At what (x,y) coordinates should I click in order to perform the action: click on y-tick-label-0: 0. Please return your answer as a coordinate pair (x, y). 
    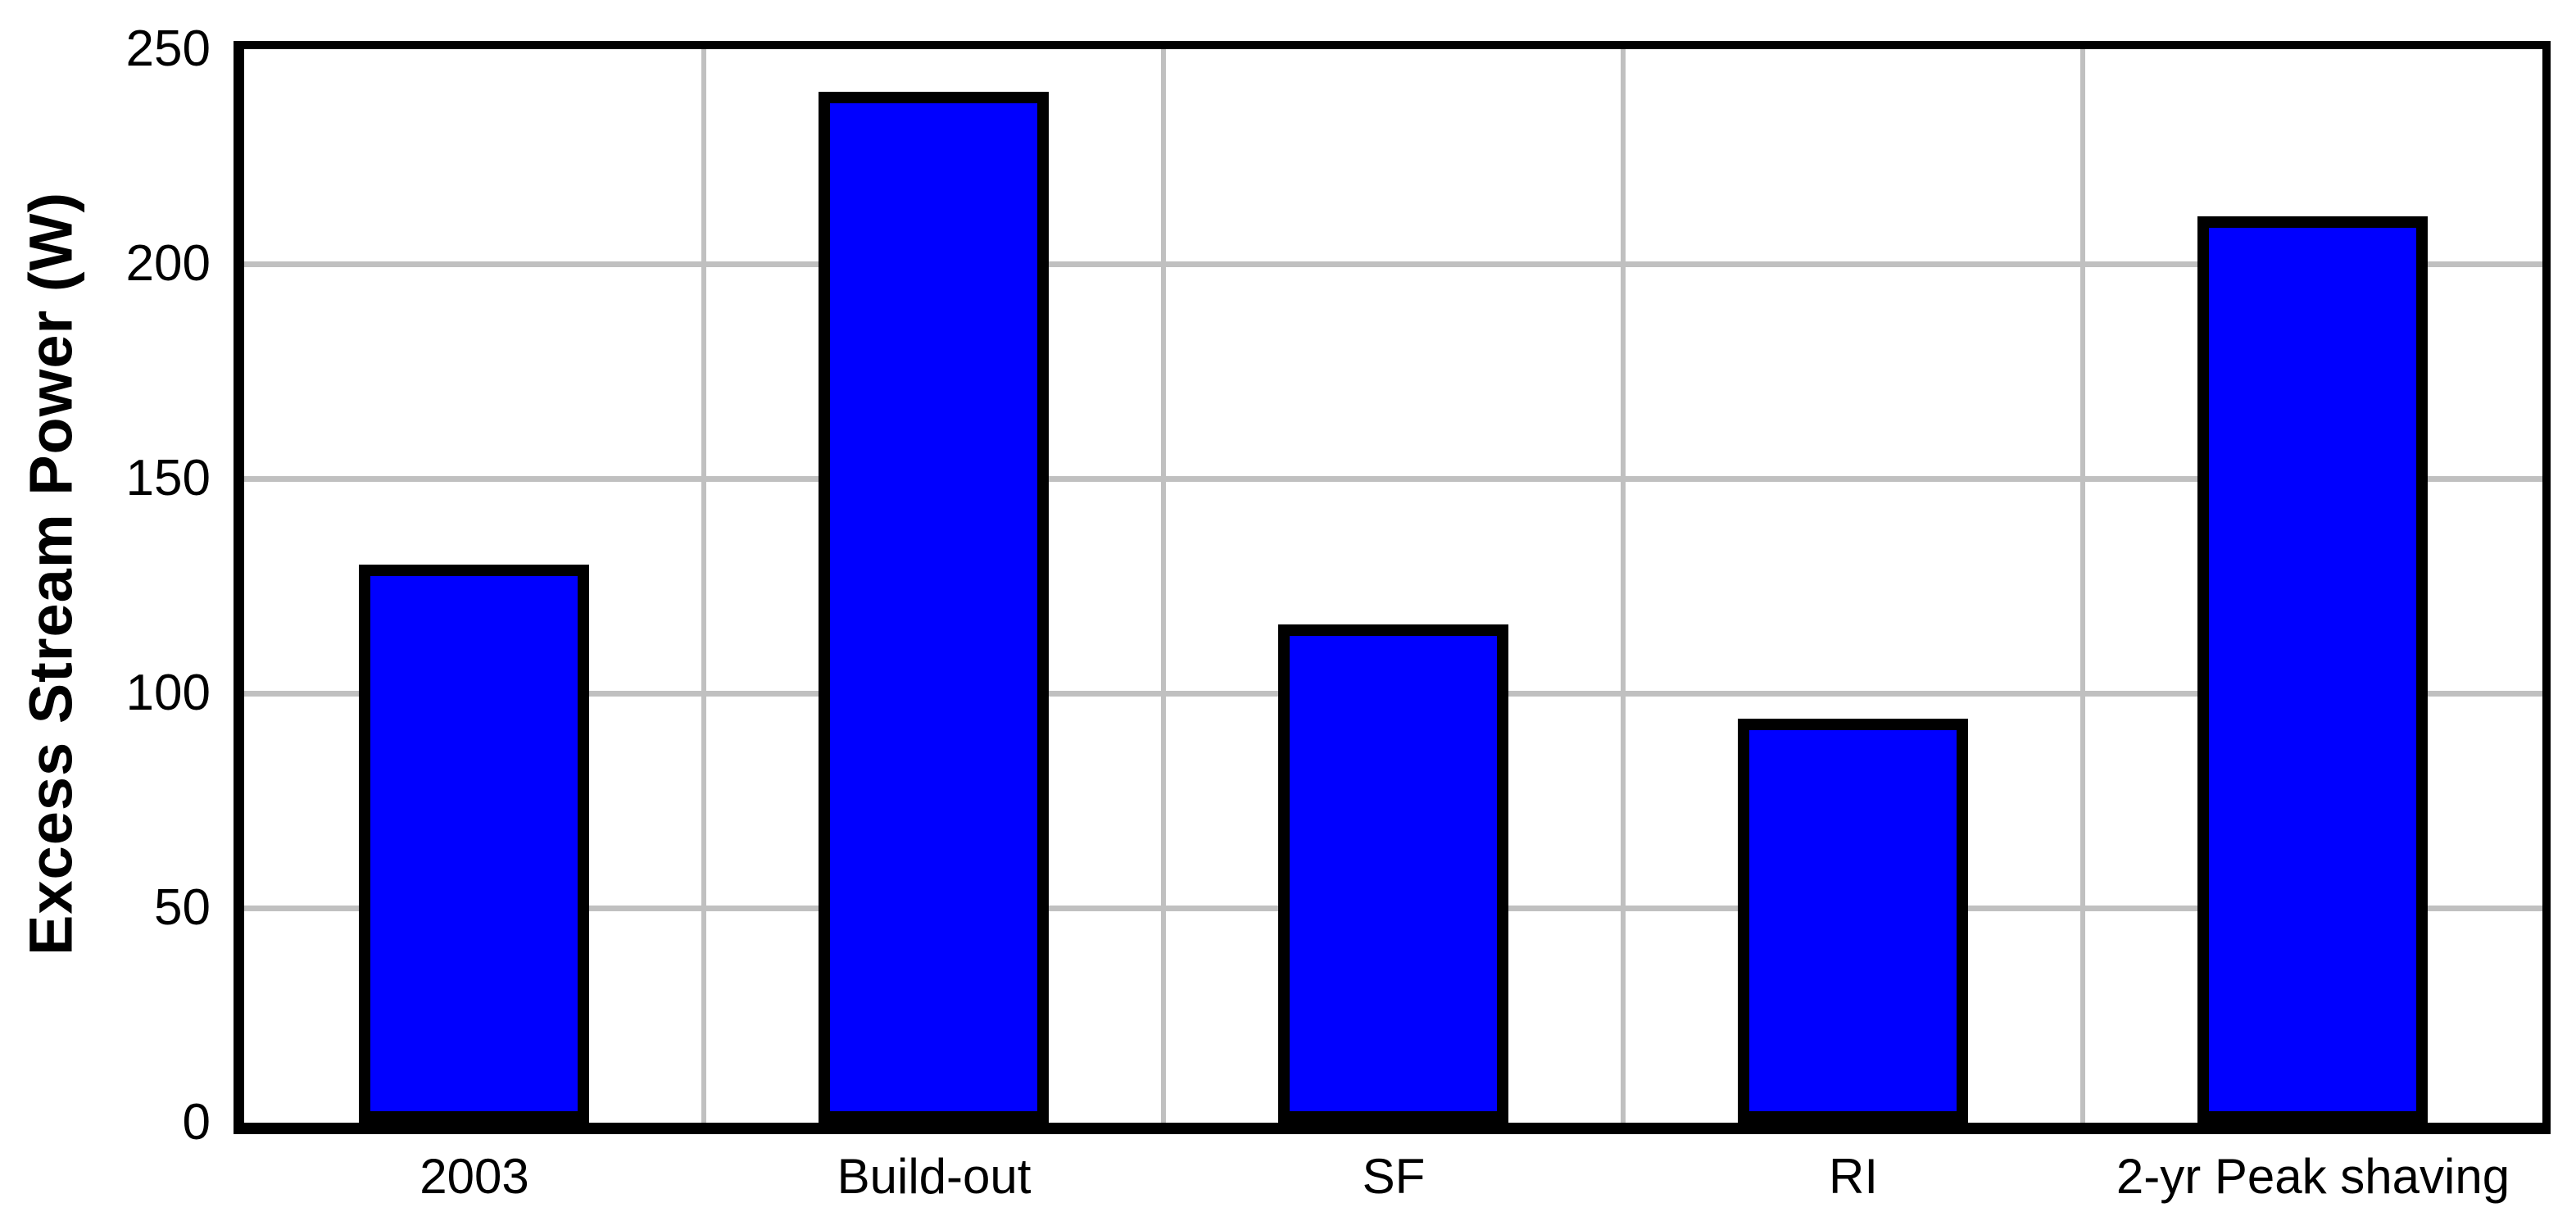
    Looking at the image, I should click on (196, 1122).